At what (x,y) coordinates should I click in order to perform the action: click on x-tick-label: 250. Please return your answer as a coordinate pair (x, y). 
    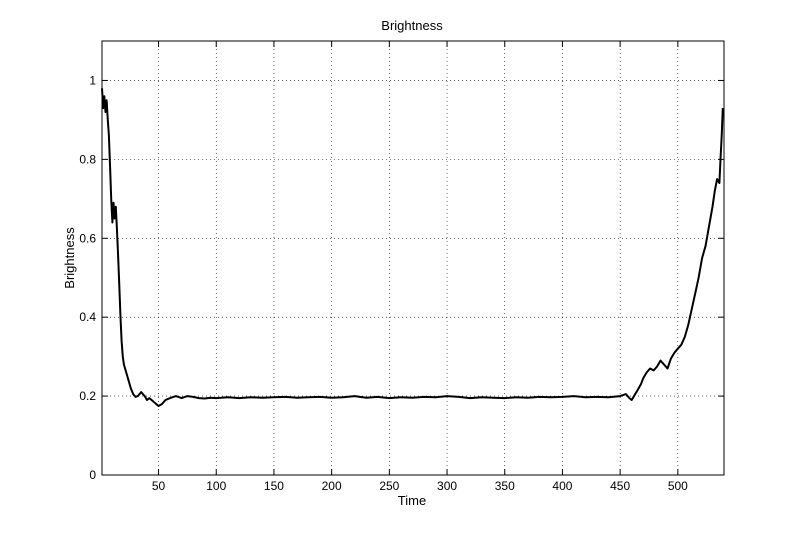
    Looking at the image, I should click on (389, 486).